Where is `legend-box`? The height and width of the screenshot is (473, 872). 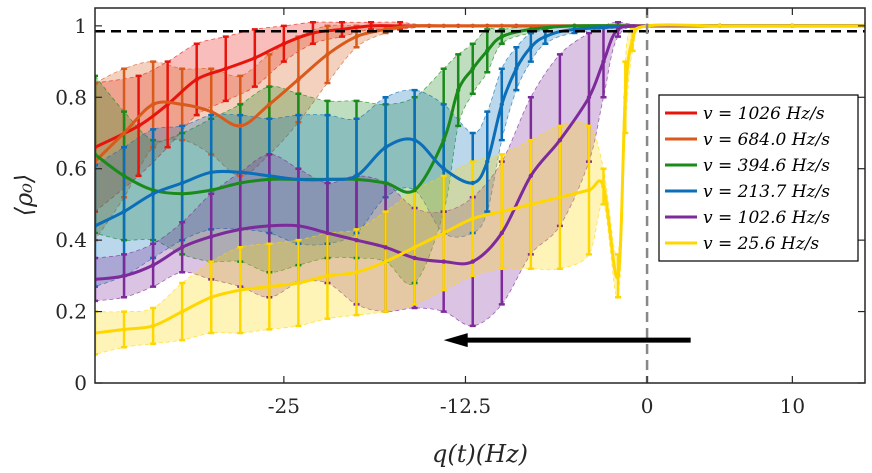 legend-box is located at coordinates (758, 178).